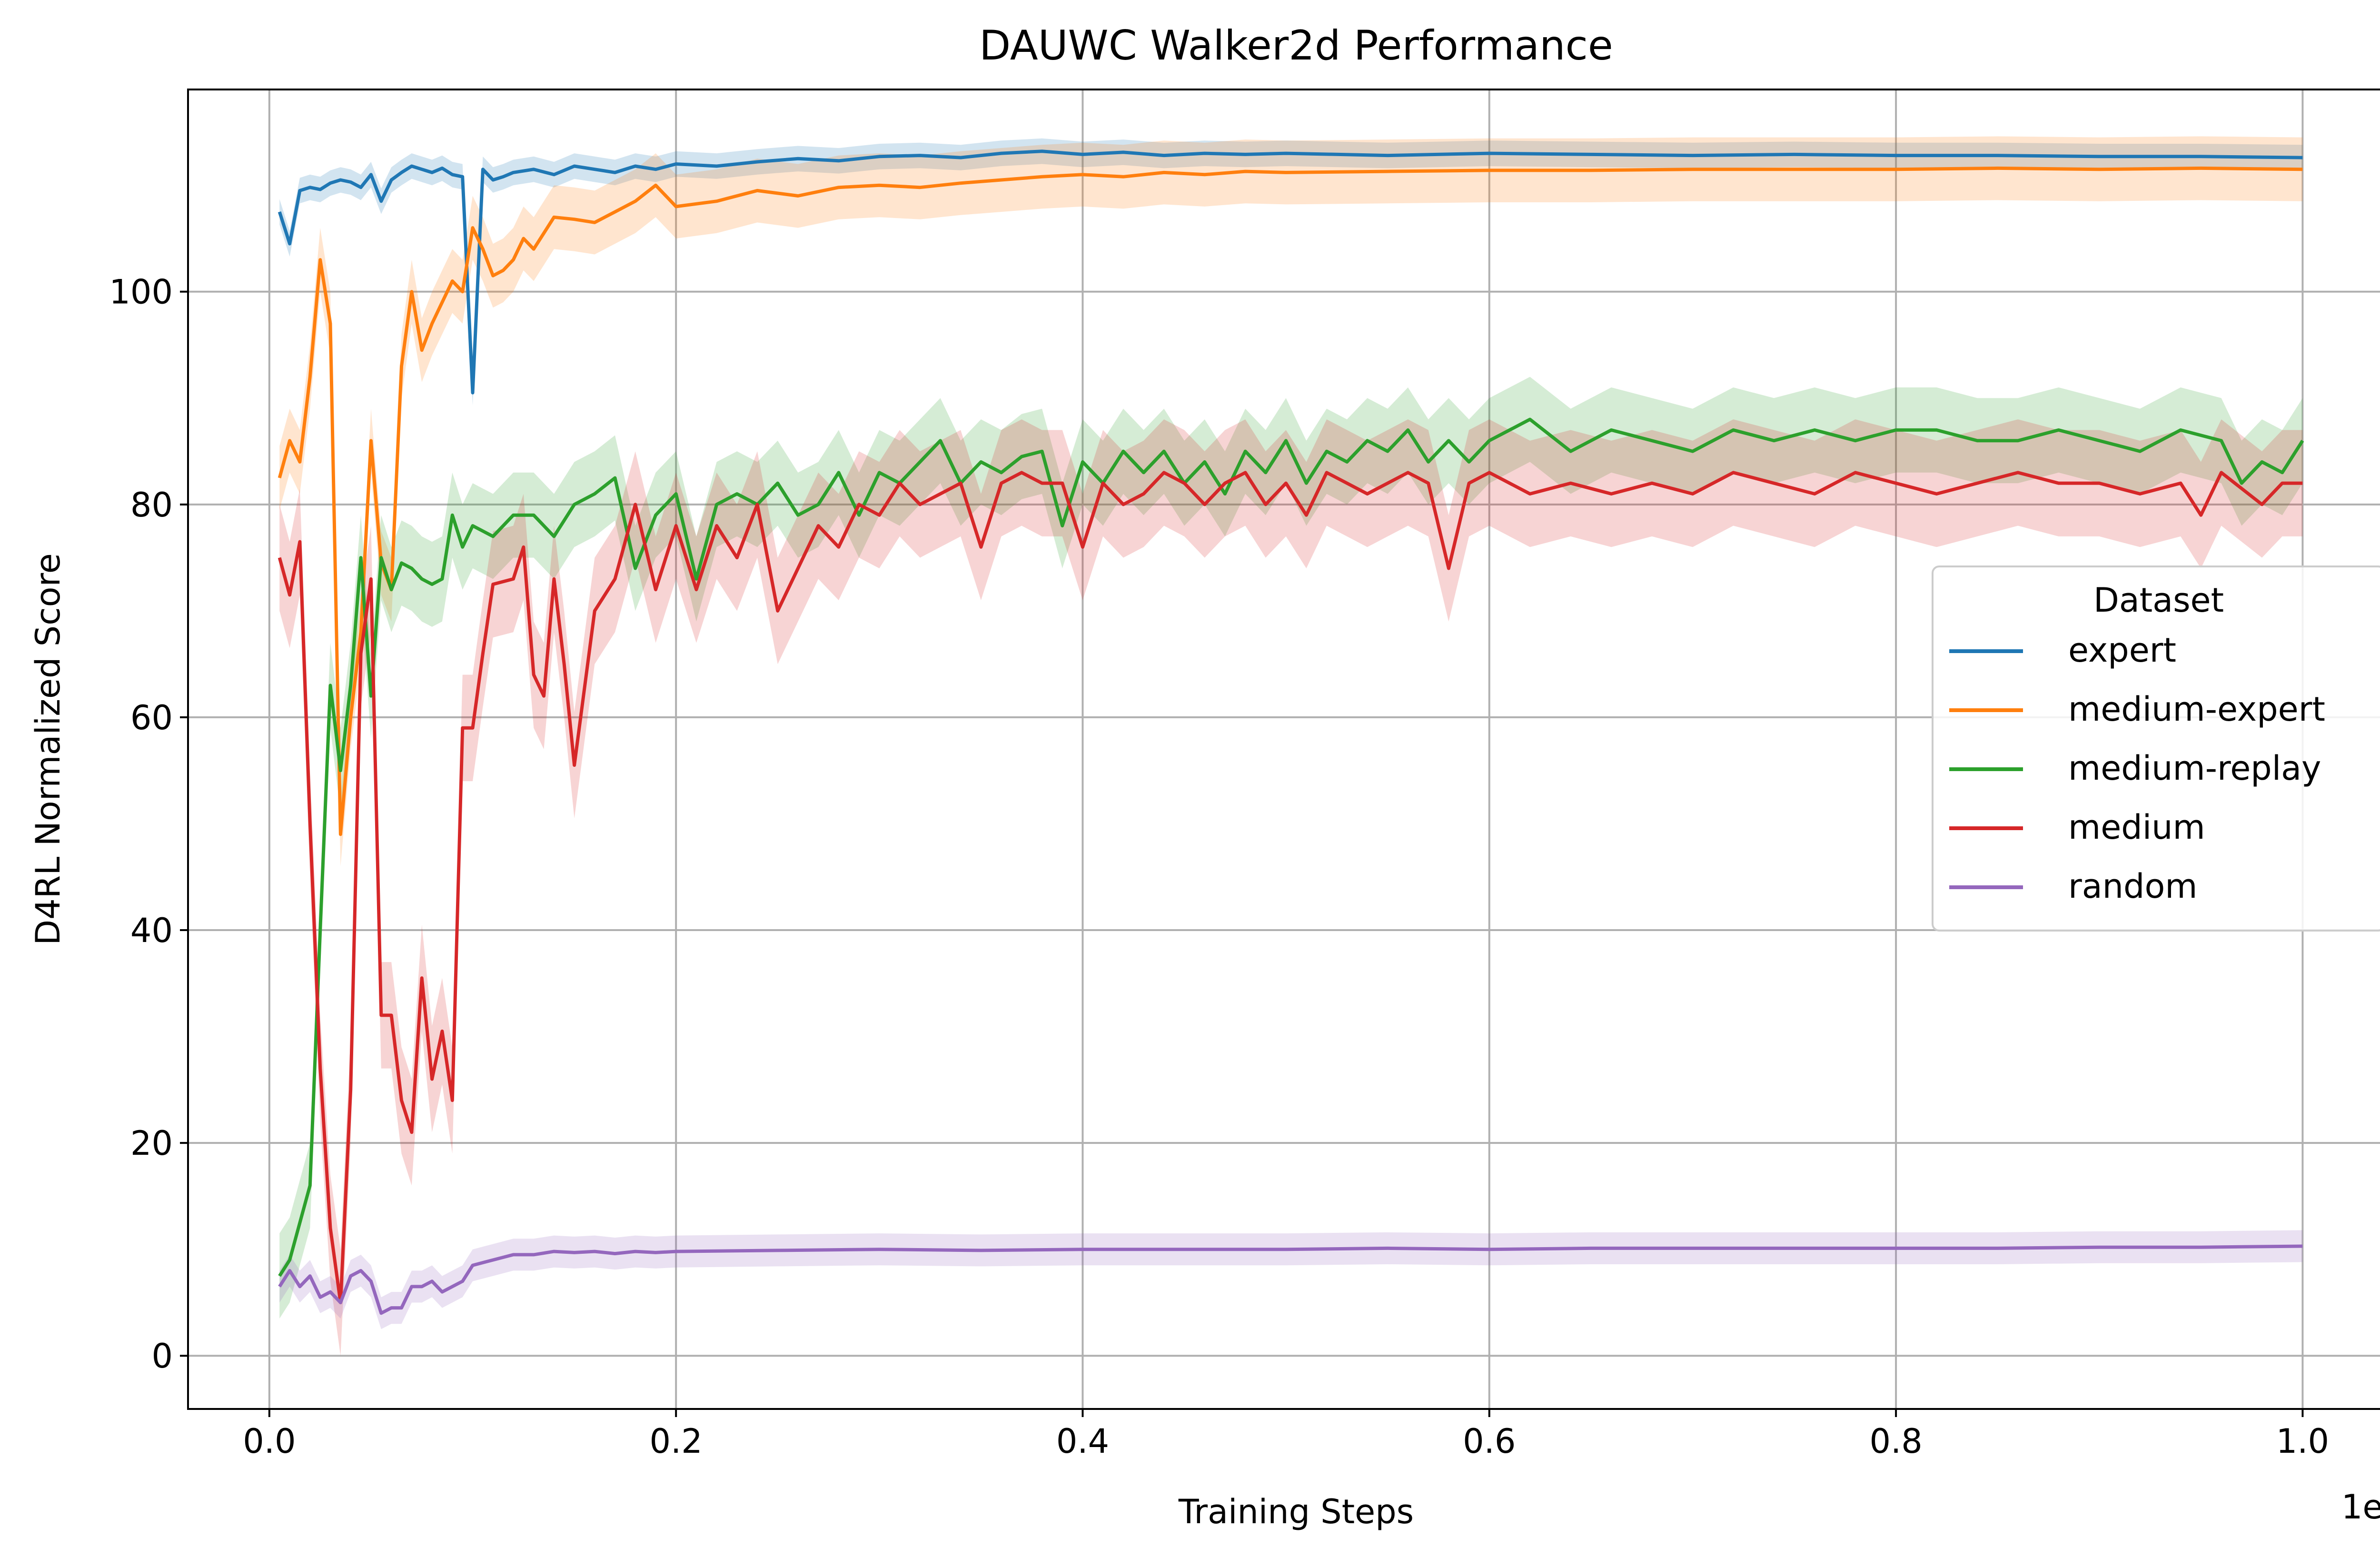 This screenshot has width=2380, height=1557. I want to click on legend-label-medium-expert: medium-expert, so click(2196, 709).